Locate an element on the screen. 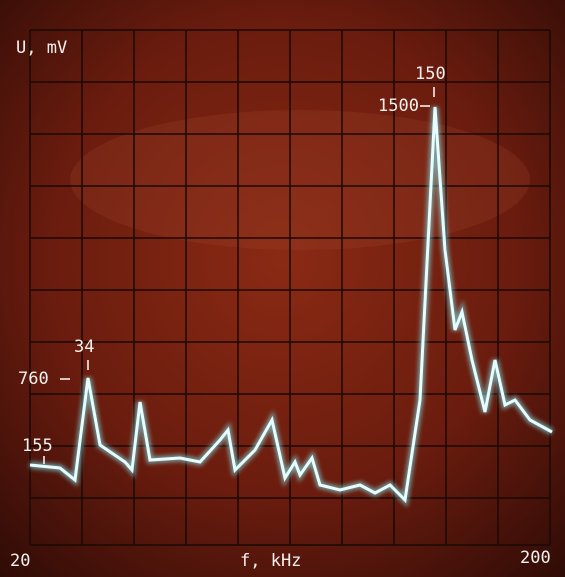 The height and width of the screenshot is (577, 565). annotation-value: 155 is located at coordinates (37, 446).